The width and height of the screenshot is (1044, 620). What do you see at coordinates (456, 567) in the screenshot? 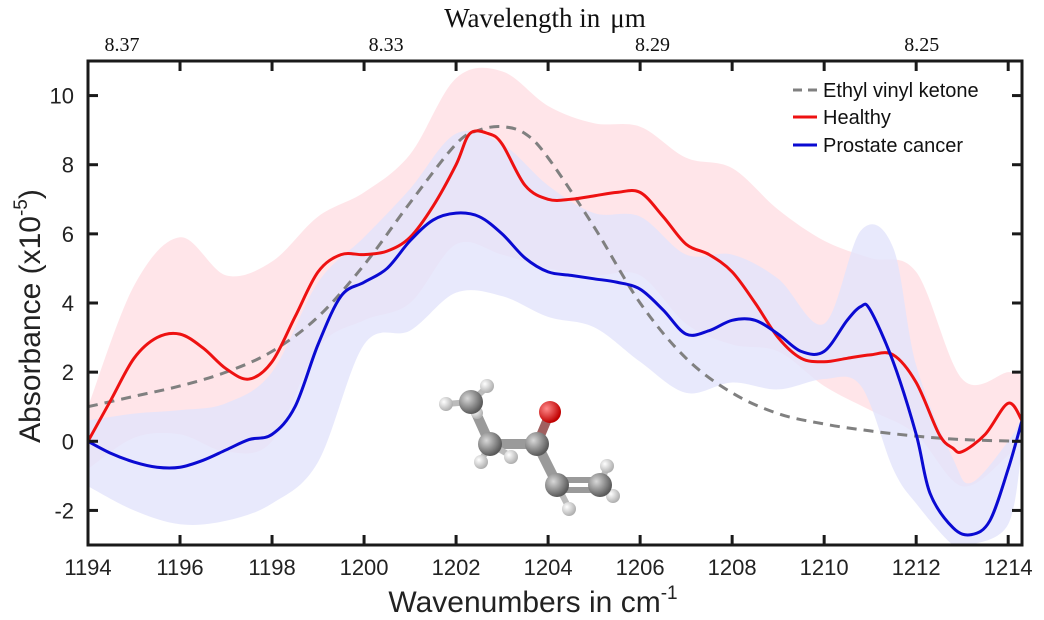
I see `x-tick-label: 1202` at bounding box center [456, 567].